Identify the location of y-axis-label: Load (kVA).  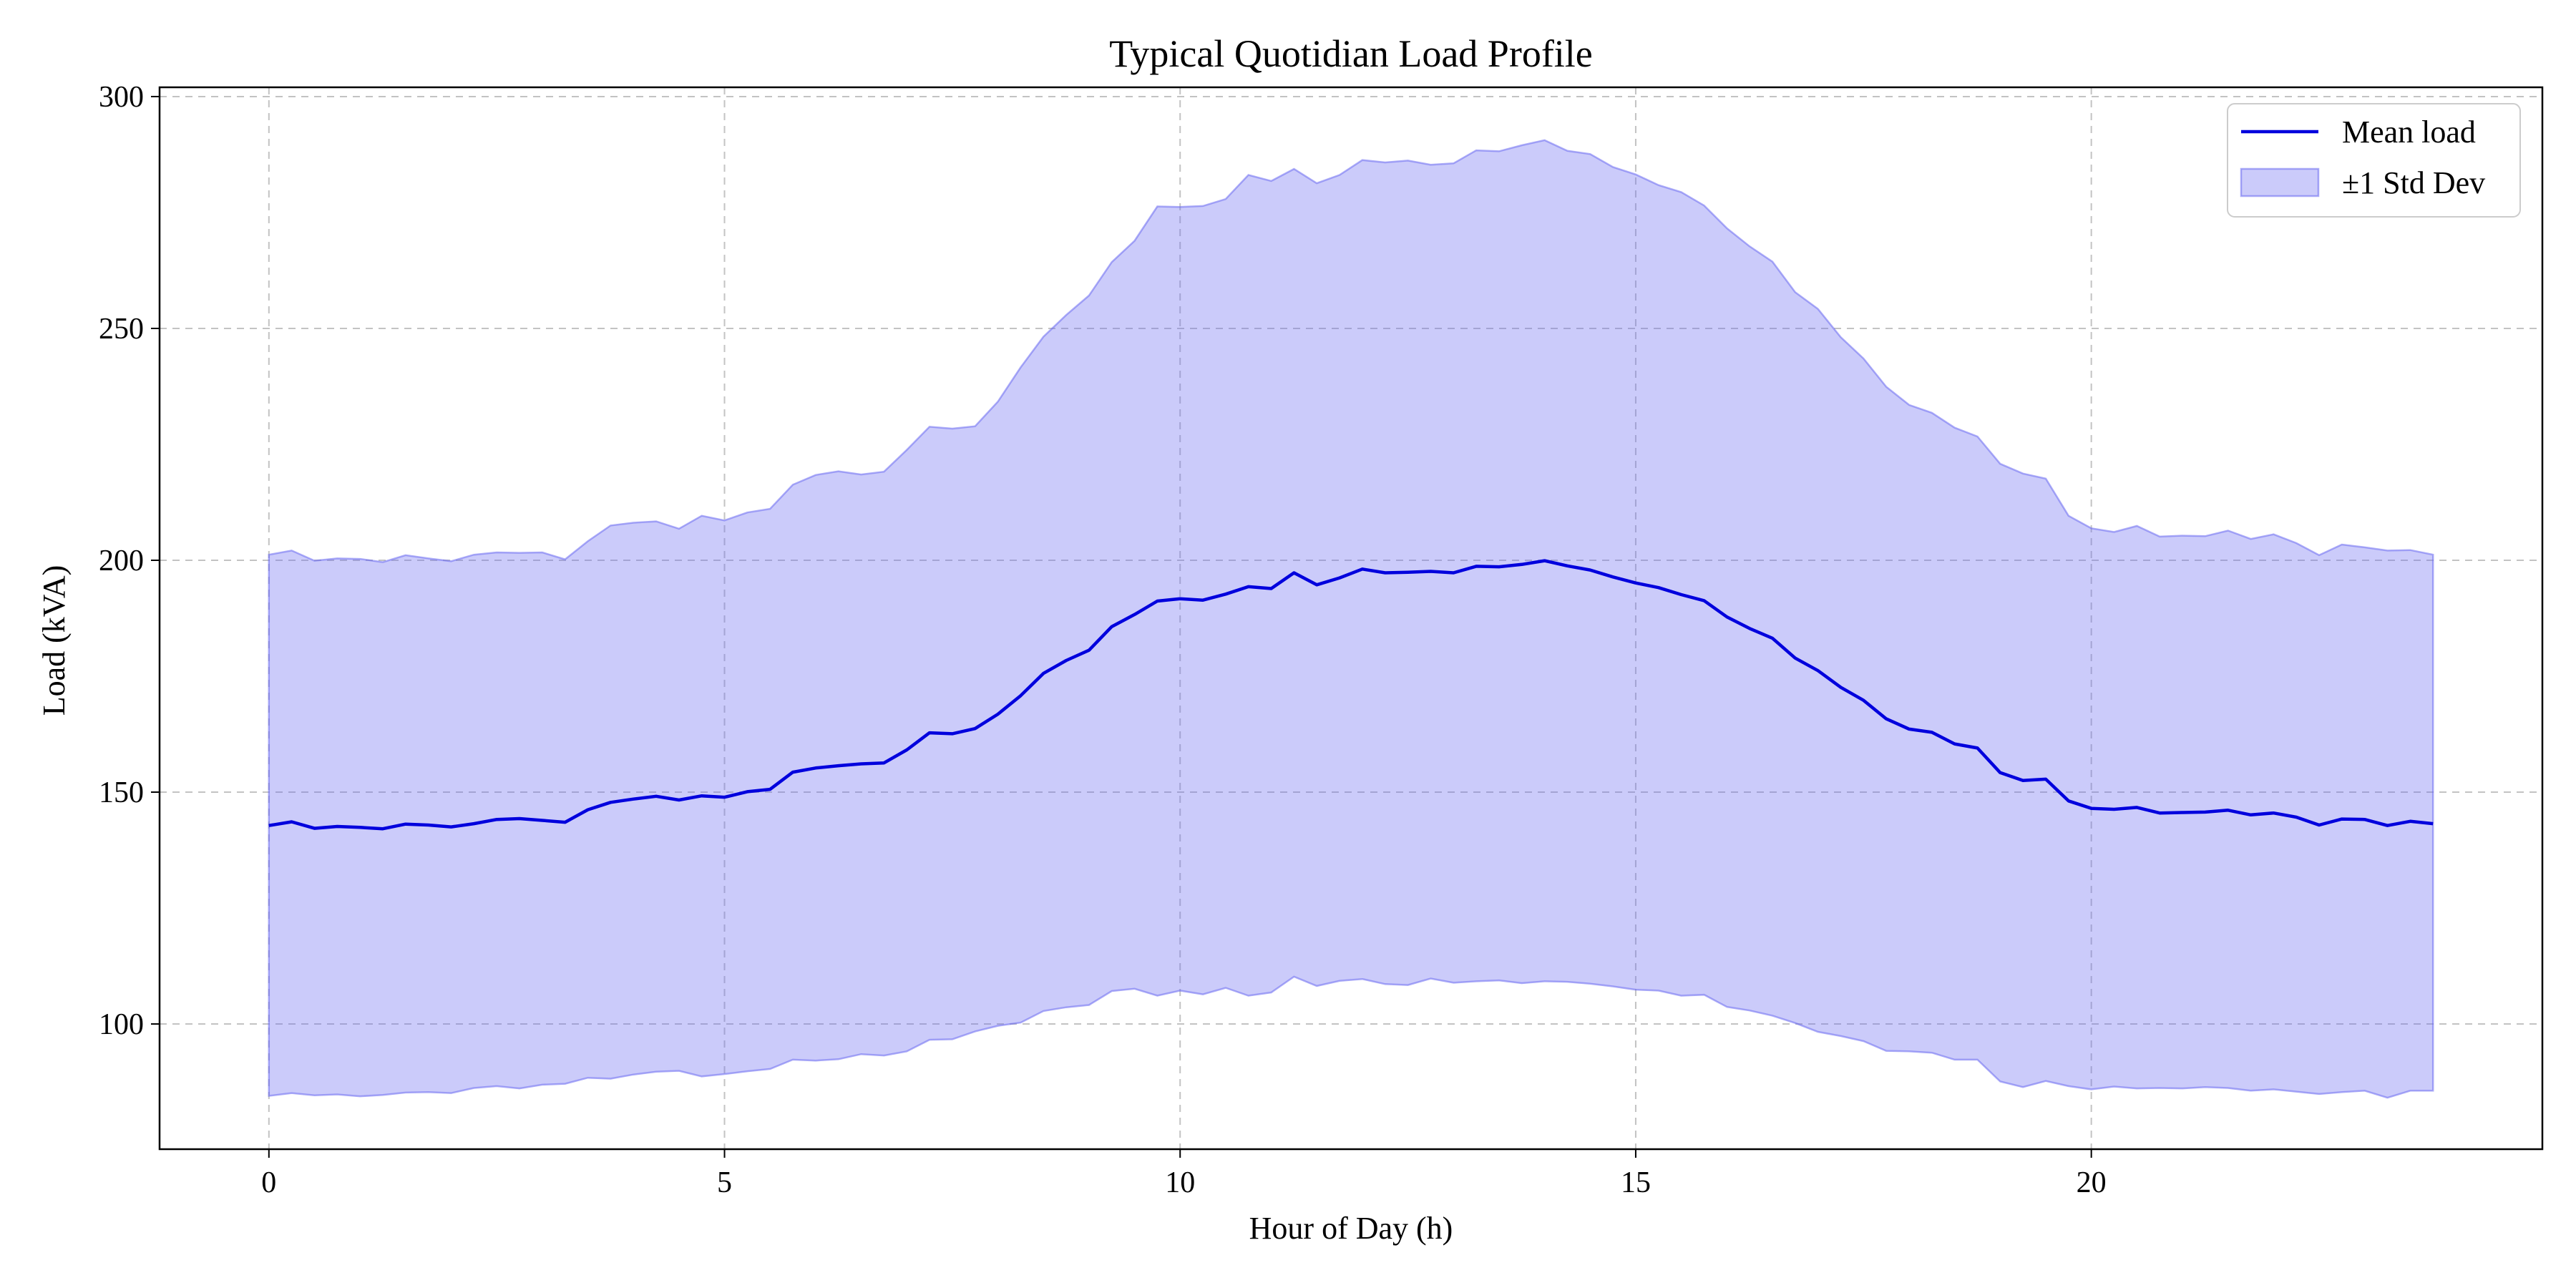
(54, 640).